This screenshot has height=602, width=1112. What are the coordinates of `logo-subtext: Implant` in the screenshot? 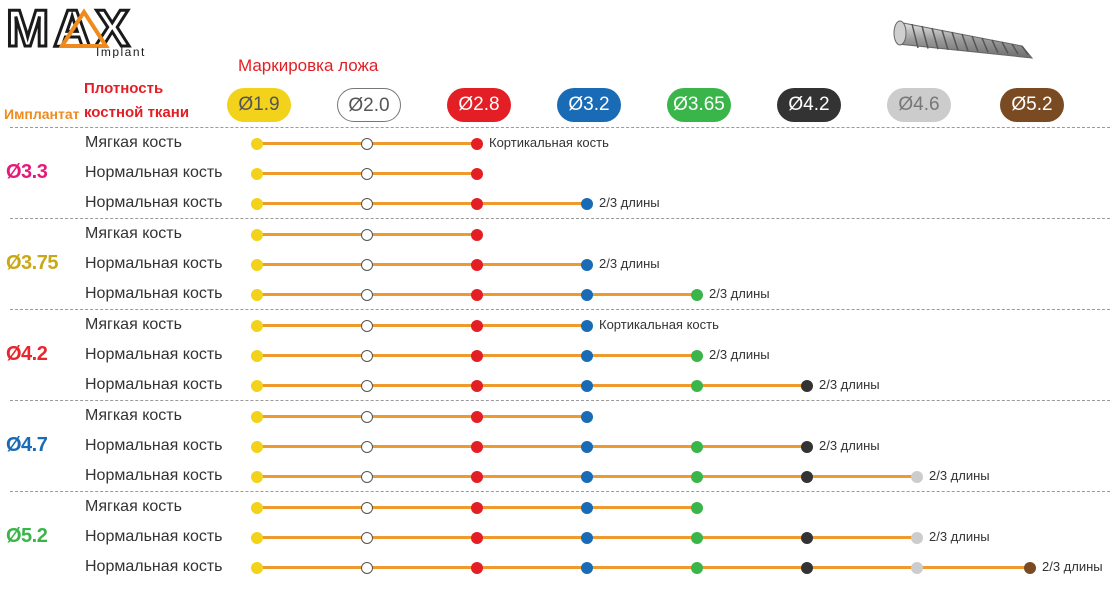 It's located at (121, 51).